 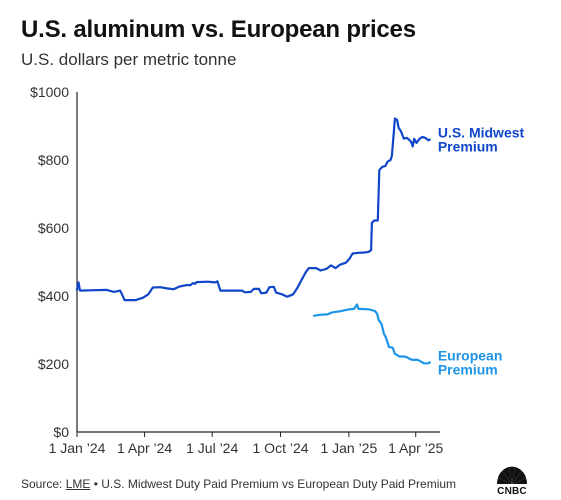 What do you see at coordinates (129, 59) in the screenshot?
I see `chart-subtitle: U.S. dollars per metric tonne` at bounding box center [129, 59].